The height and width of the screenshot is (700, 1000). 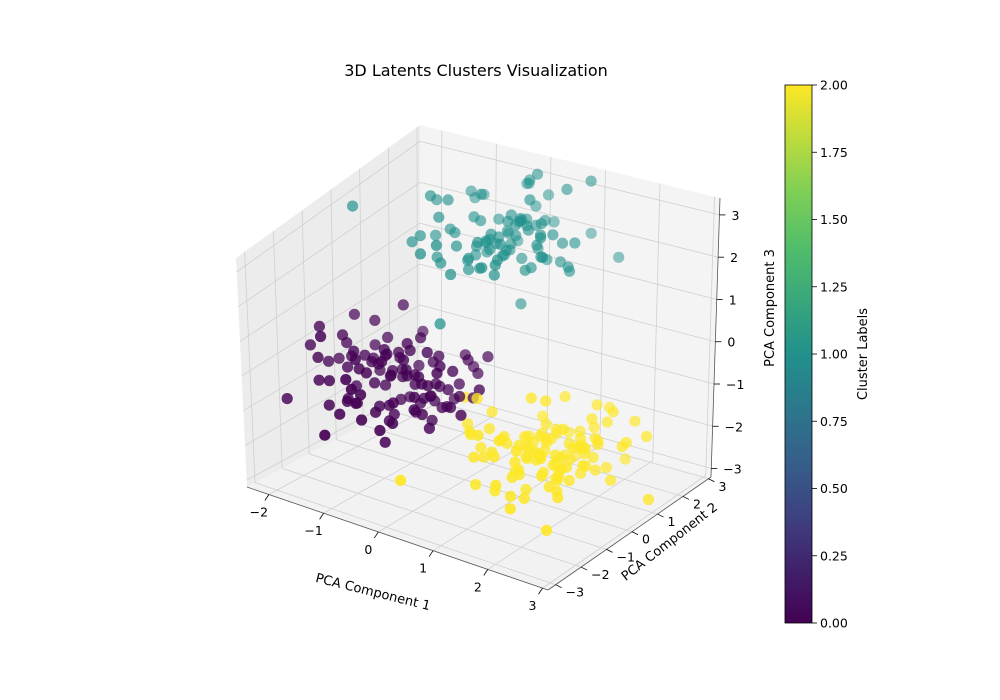 What do you see at coordinates (624, 532) in the screenshot?
I see `grid-x-floor` at bounding box center [624, 532].